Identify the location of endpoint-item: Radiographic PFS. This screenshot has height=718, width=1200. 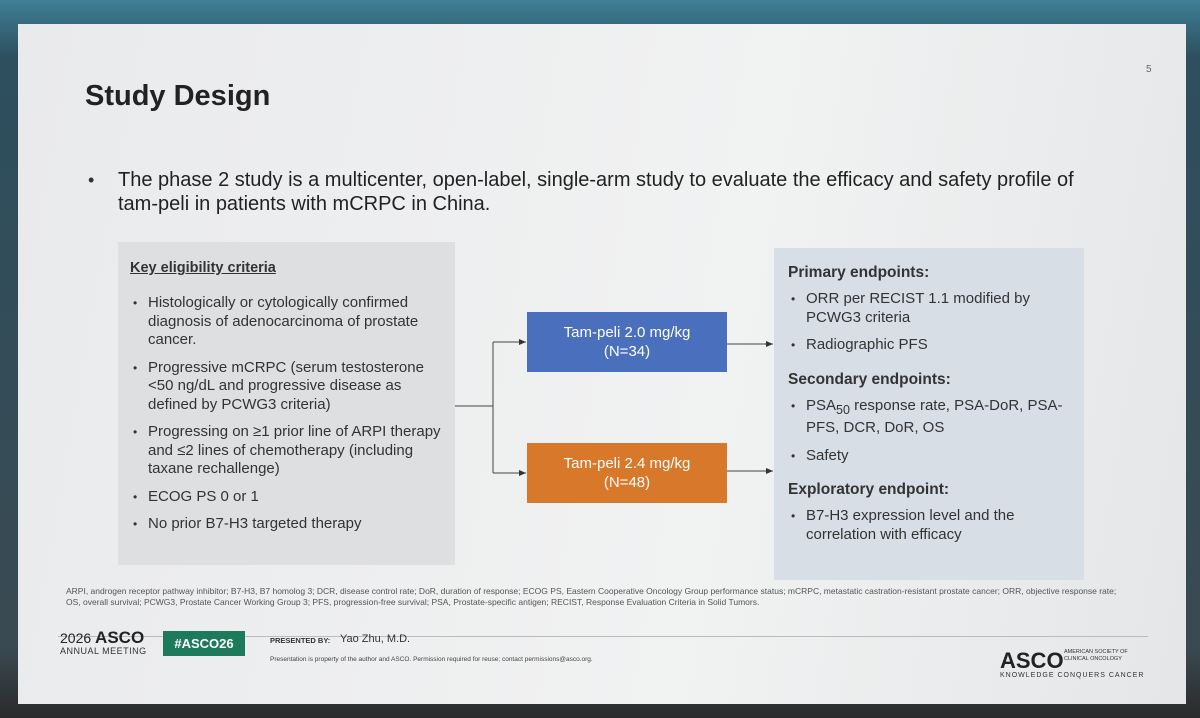
(930, 345).